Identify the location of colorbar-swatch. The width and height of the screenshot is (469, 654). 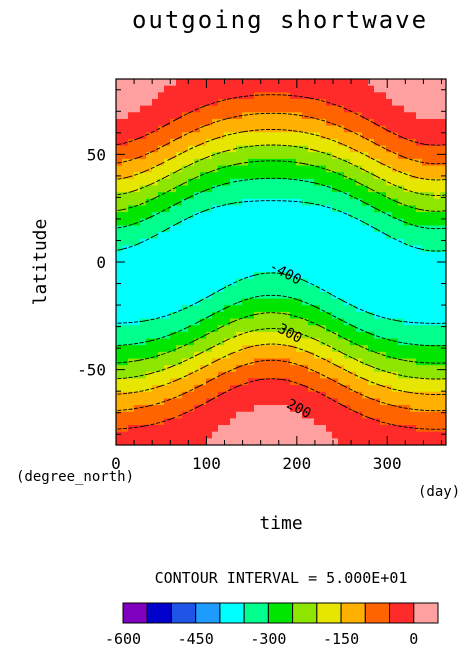
(377, 613).